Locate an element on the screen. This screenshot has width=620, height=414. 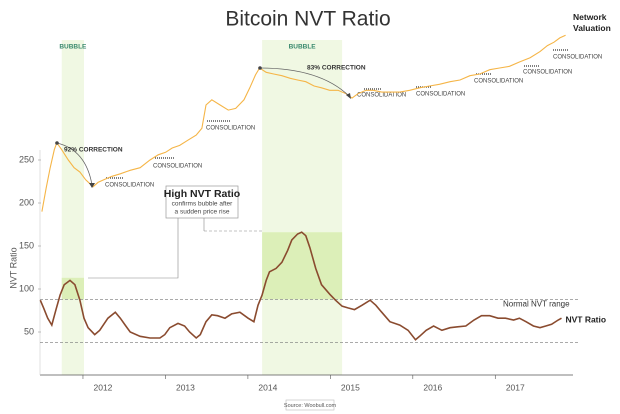
callout-connector is located at coordinates (133, 248).